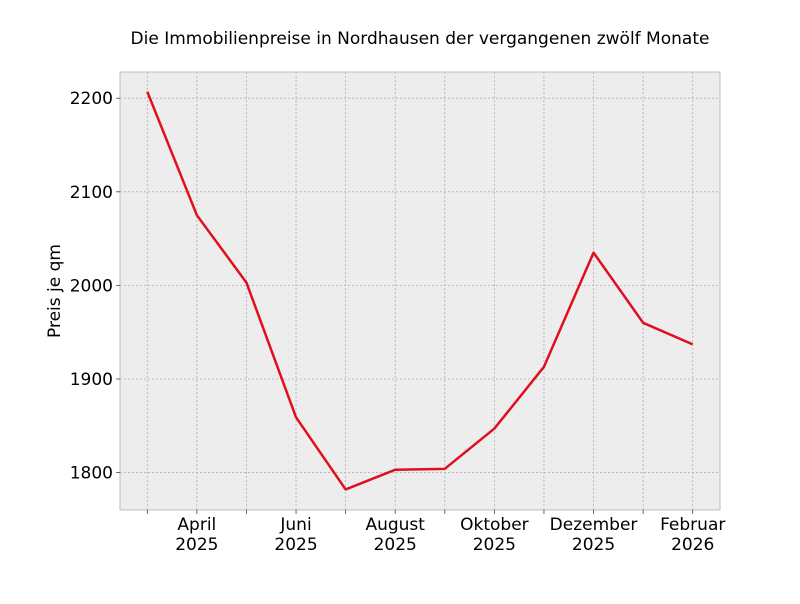 Image resolution: width=800 pixels, height=604 pixels. What do you see at coordinates (91, 99) in the screenshot?
I see `y-tick-label: 2200` at bounding box center [91, 99].